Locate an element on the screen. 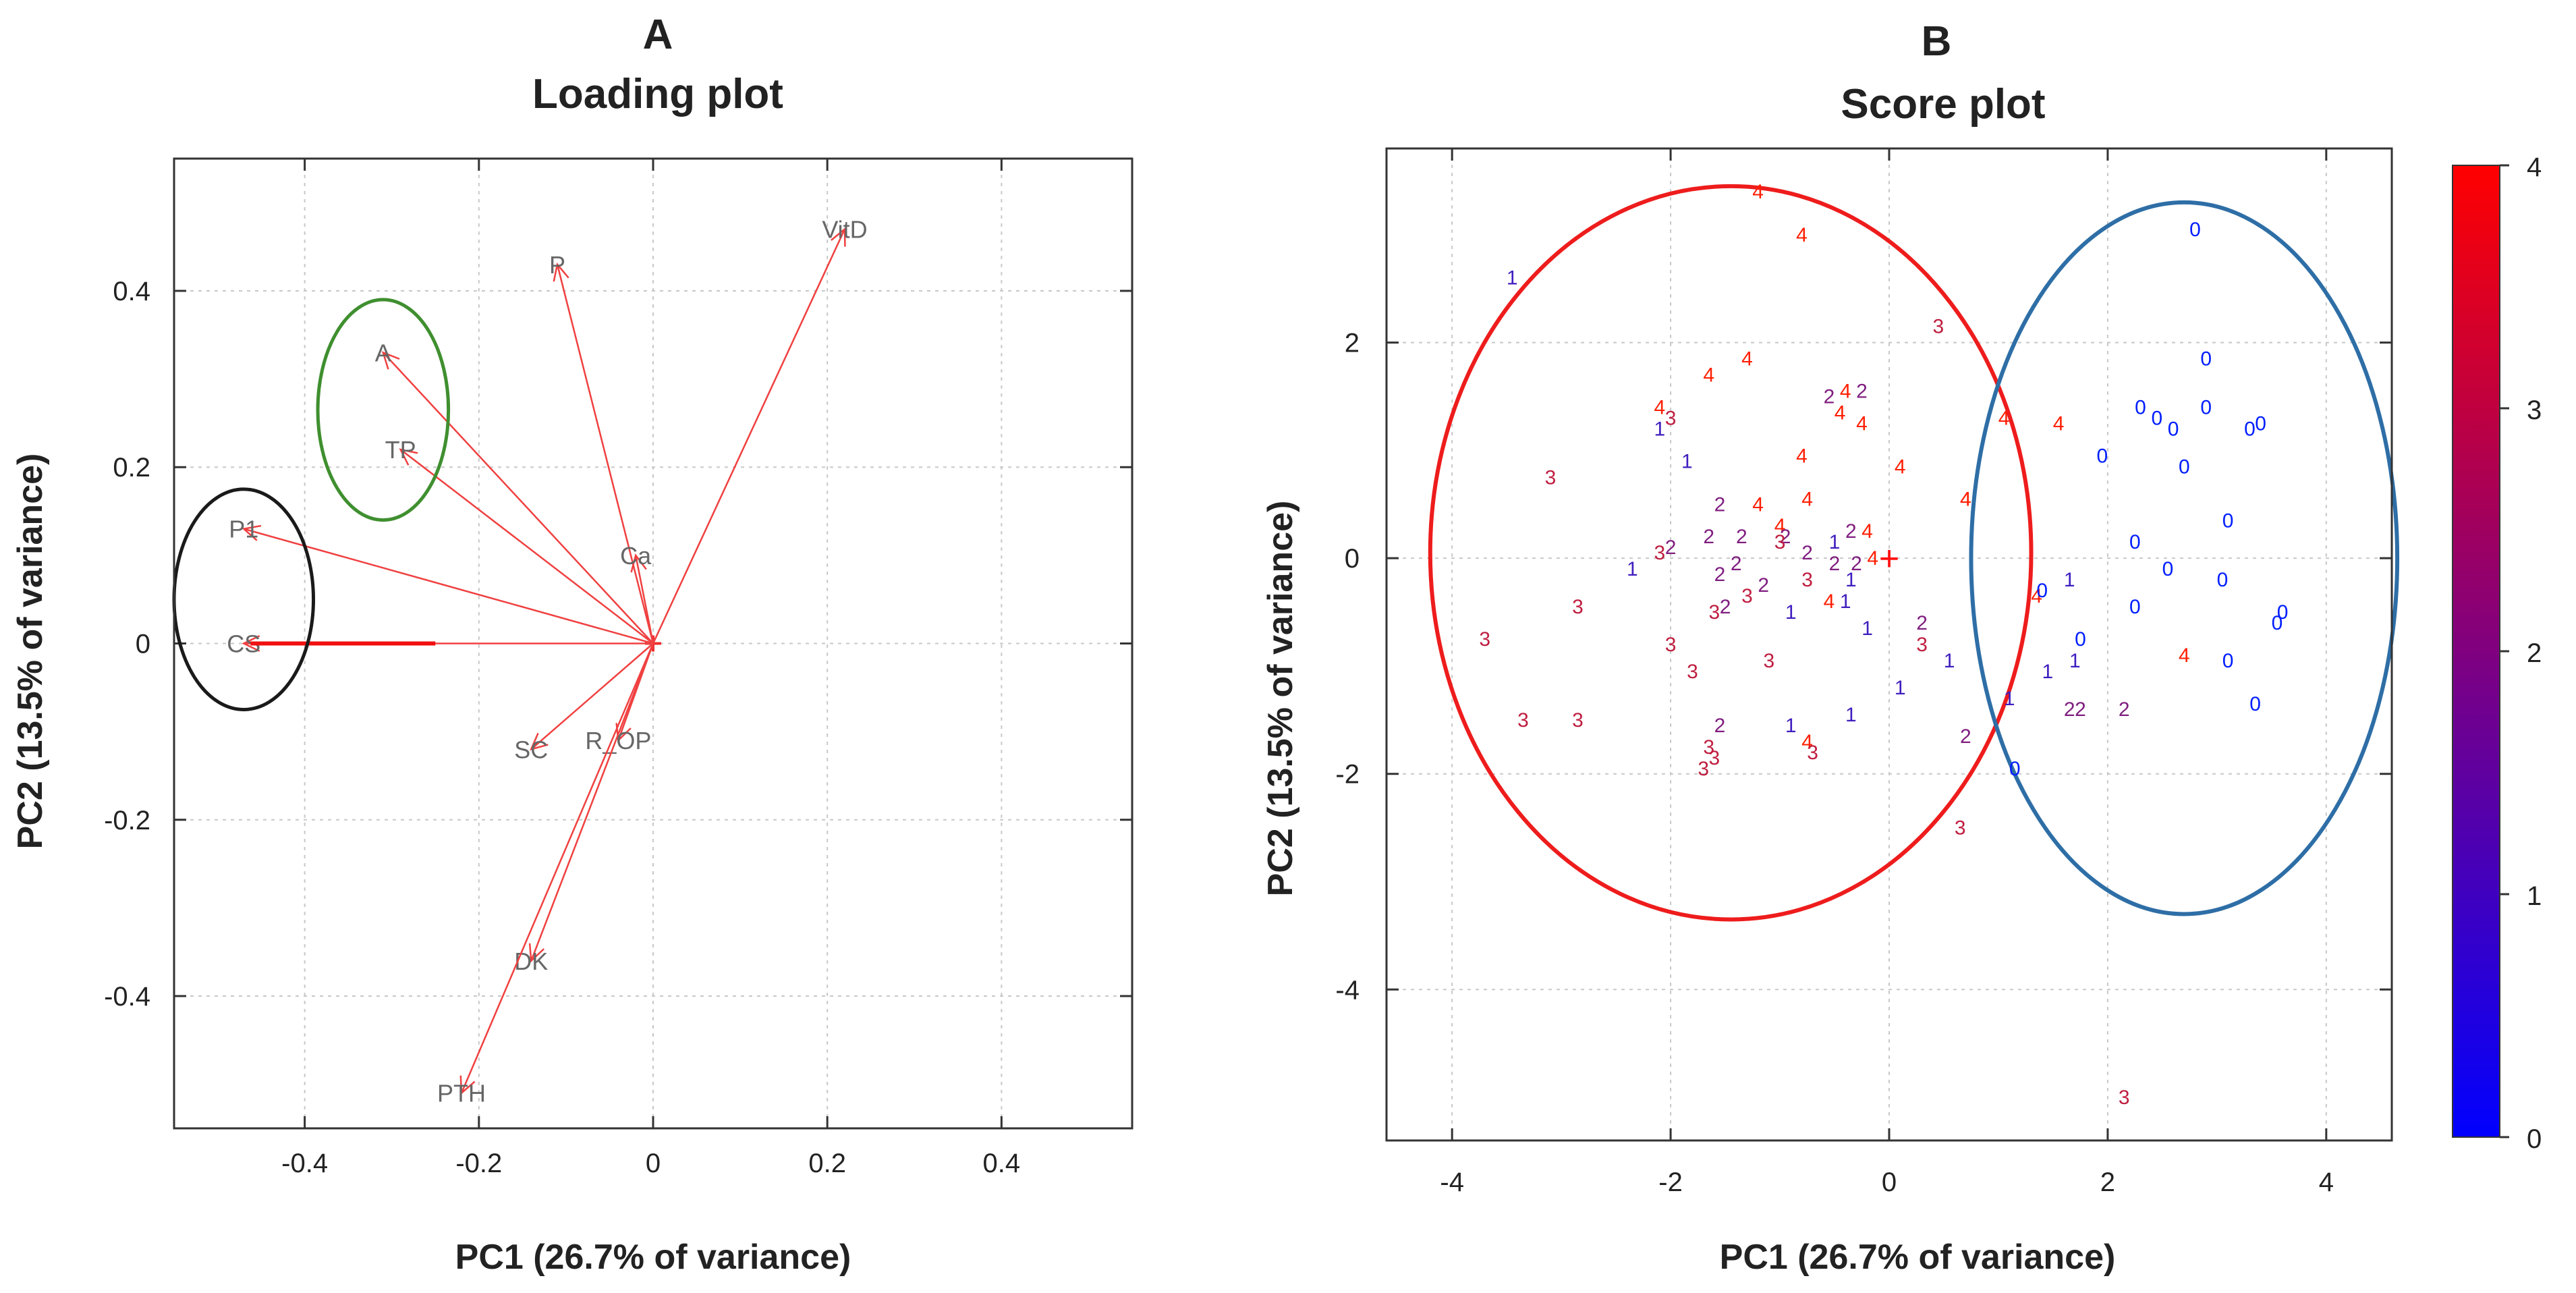 The height and width of the screenshot is (1293, 2576). colorbar-tick-label: 0 is located at coordinates (2534, 1139).